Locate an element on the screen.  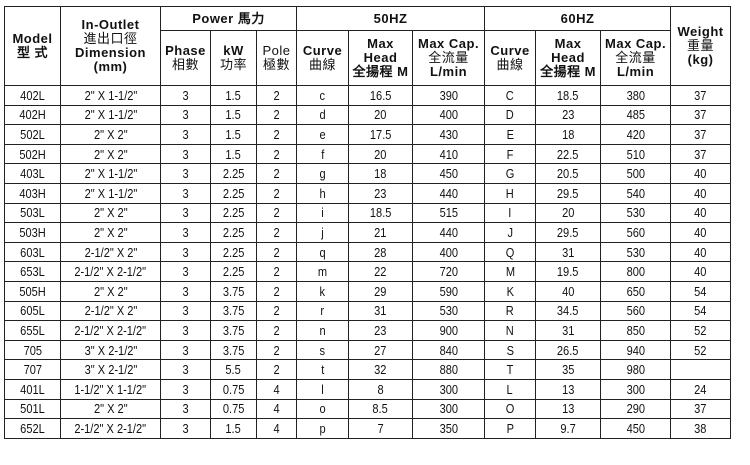
cell-text: 26.5 is located at coordinates (568, 350).